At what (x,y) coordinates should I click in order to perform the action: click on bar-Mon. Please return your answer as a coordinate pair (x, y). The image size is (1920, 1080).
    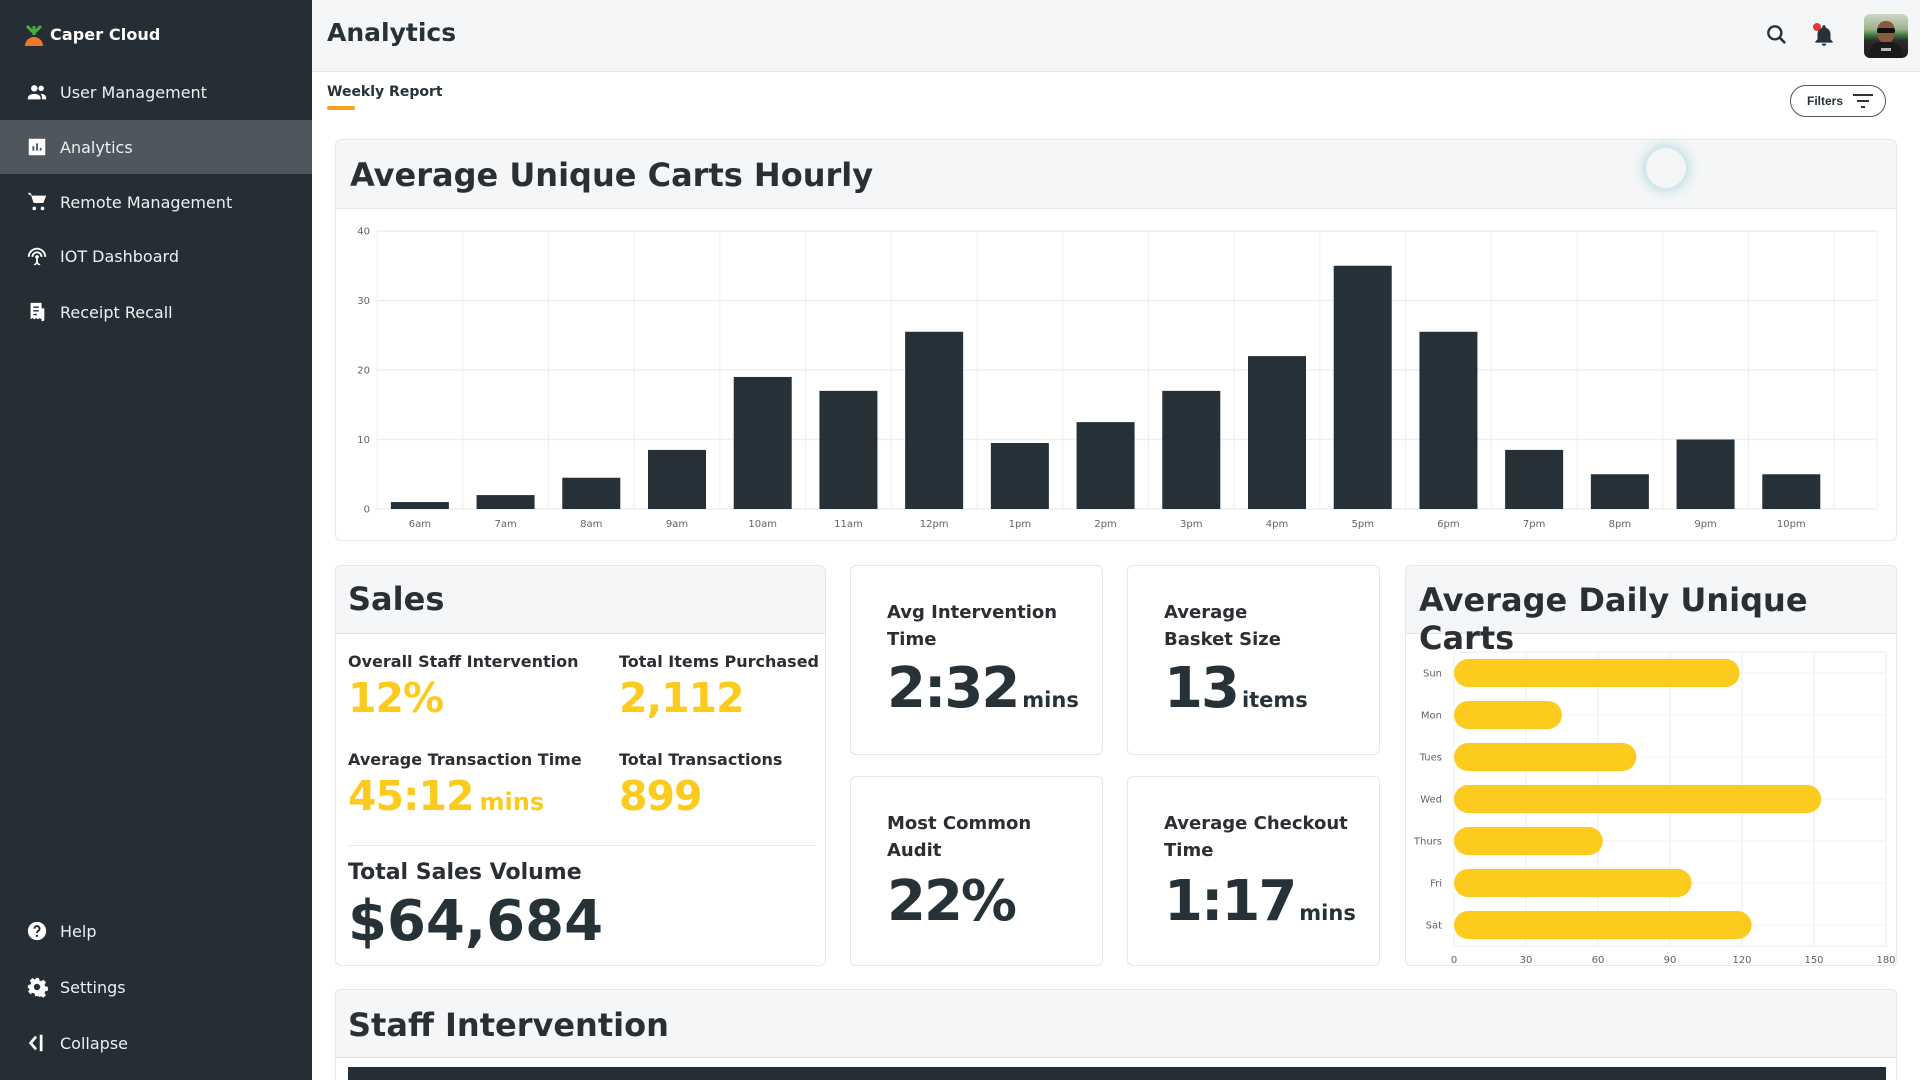
    Looking at the image, I should click on (1508, 715).